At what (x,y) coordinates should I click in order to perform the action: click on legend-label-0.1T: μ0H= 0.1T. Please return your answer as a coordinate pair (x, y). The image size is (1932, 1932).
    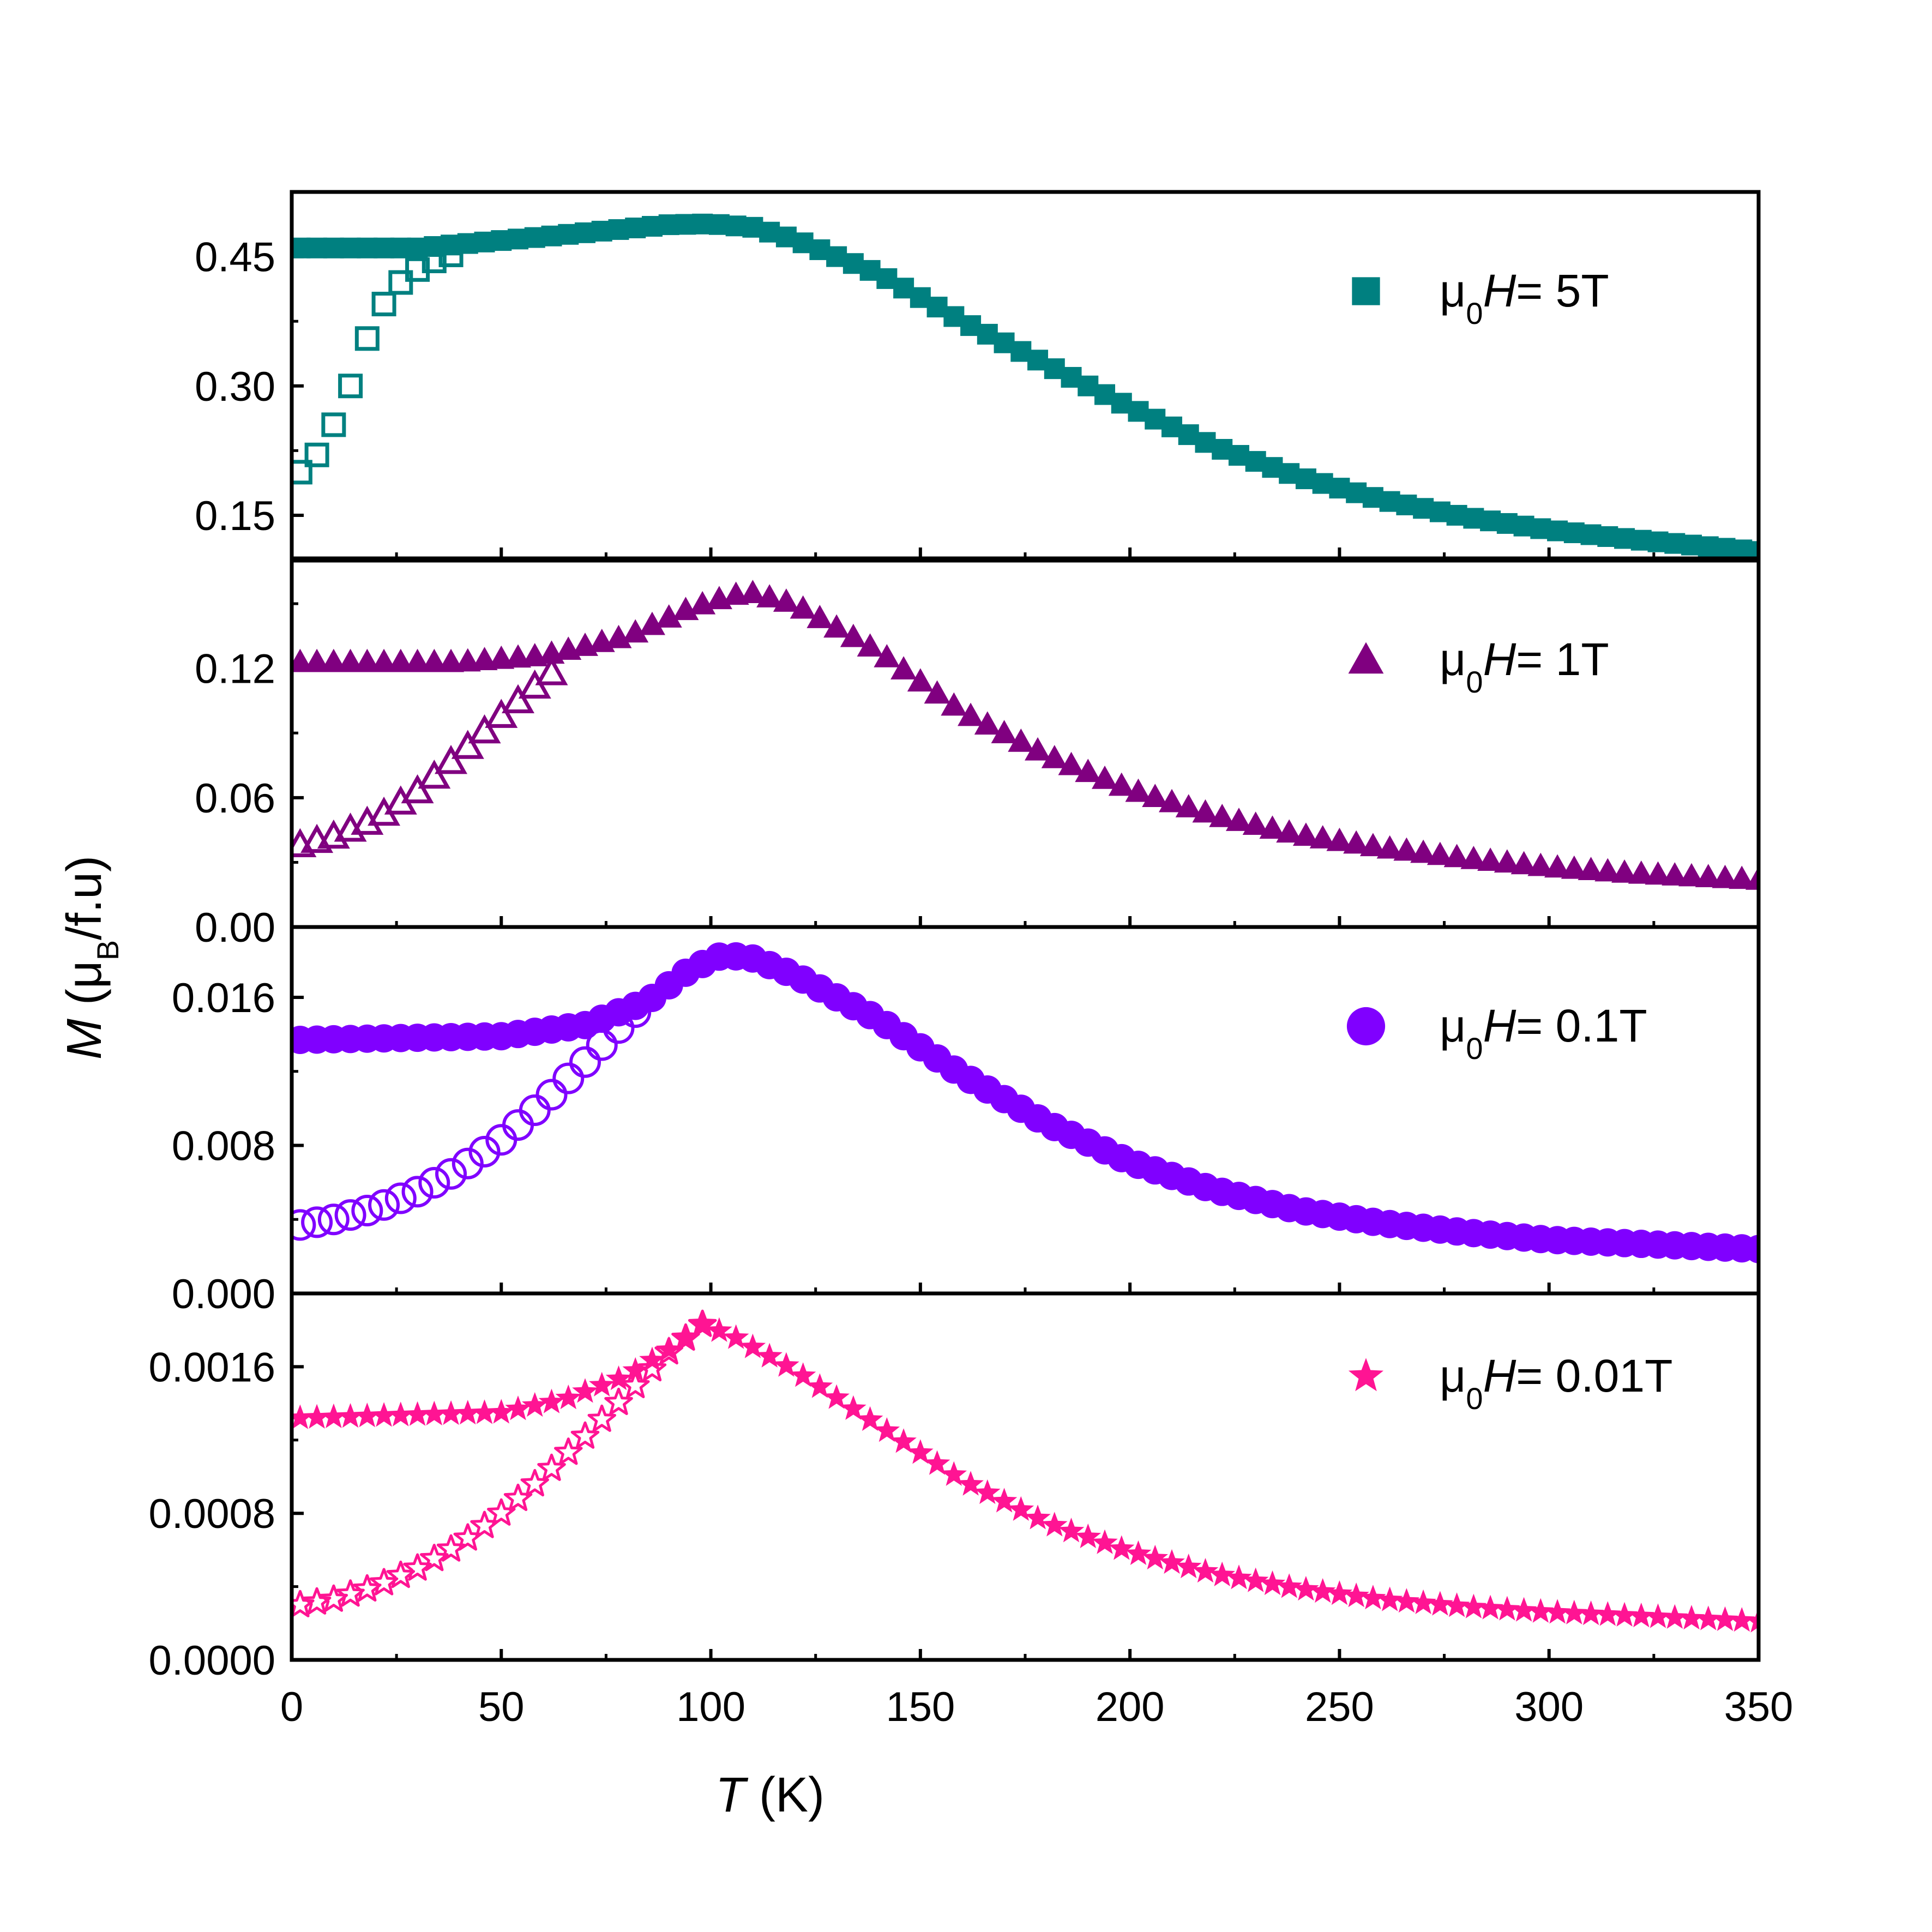
    Looking at the image, I should click on (1543, 1033).